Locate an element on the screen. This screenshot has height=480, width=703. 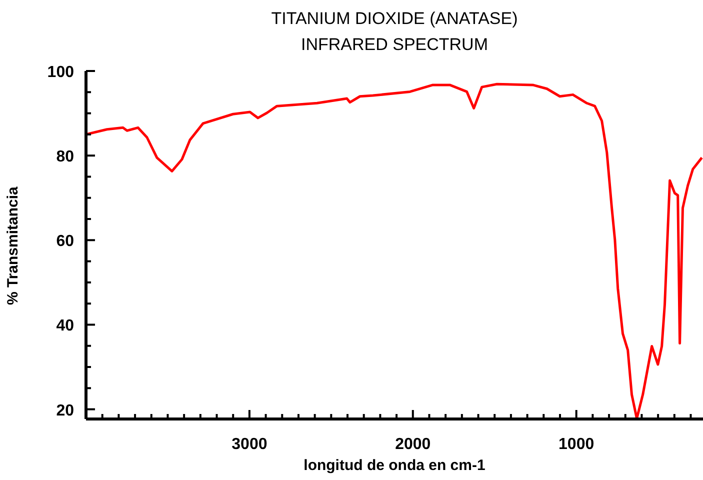
x-tick-label: 1000 is located at coordinates (576, 444).